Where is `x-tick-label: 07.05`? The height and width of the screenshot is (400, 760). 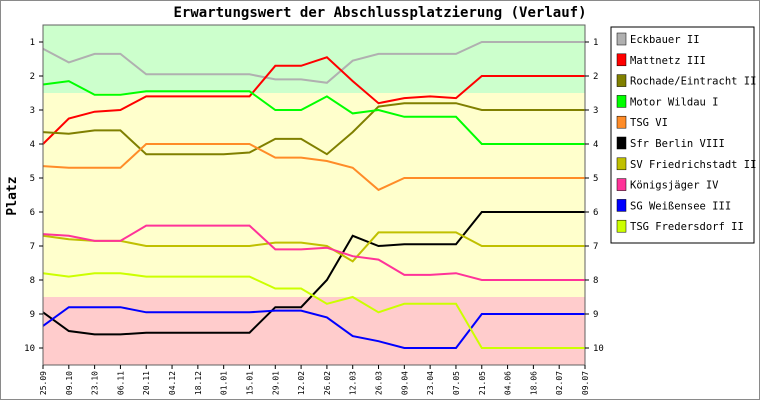
x-tick-label: 07.05 is located at coordinates (456, 383).